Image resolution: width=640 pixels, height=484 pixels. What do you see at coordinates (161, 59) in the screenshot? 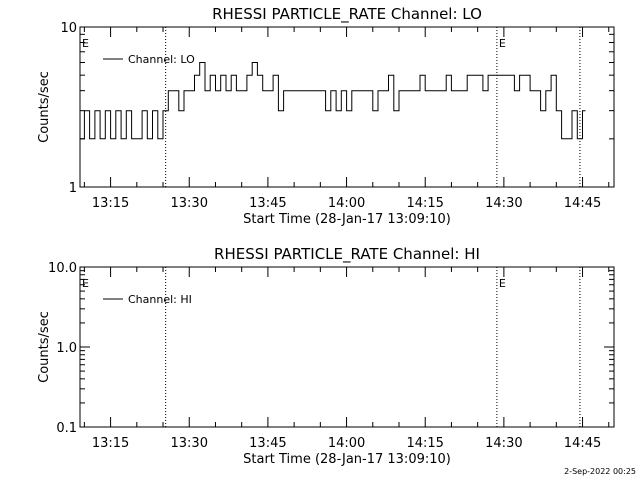
I see `legend-entry: Channel: LO` at bounding box center [161, 59].